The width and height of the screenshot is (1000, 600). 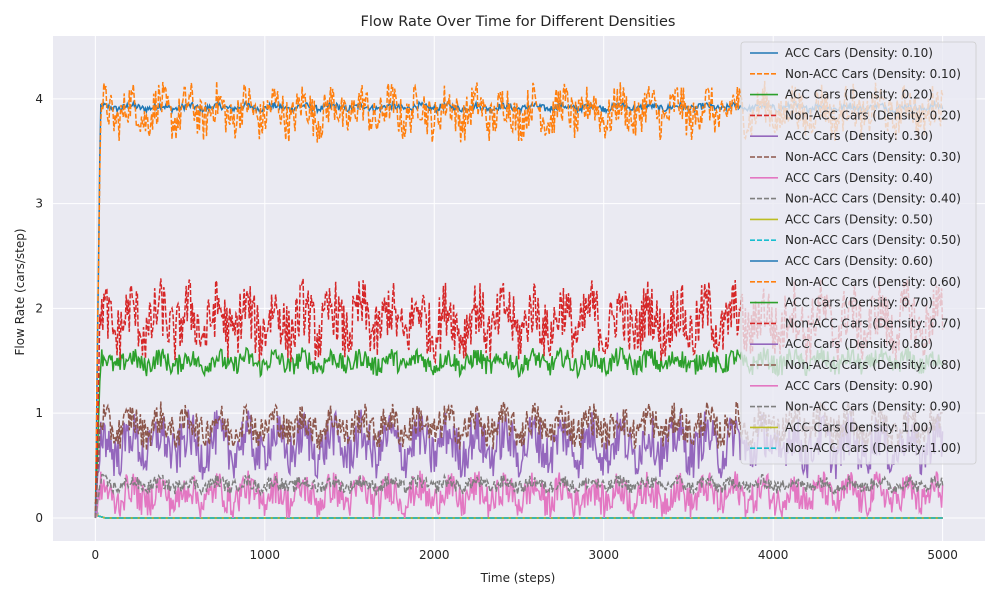 I want to click on x-tick-label: 0, so click(x=96, y=555).